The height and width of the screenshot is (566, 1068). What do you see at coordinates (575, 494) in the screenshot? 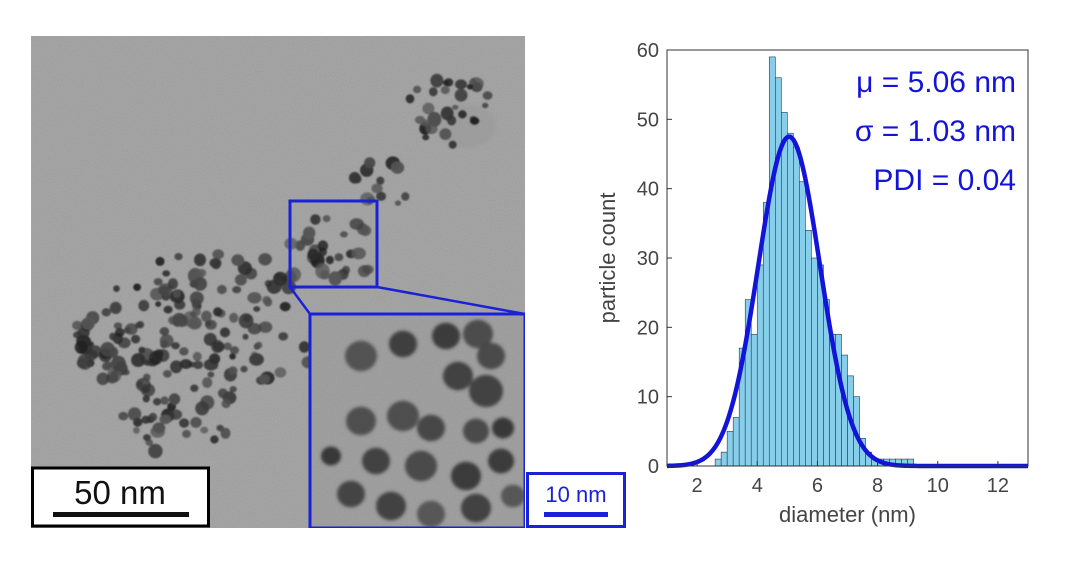
I see `scale-bar-inset-label: 10 nm` at bounding box center [575, 494].